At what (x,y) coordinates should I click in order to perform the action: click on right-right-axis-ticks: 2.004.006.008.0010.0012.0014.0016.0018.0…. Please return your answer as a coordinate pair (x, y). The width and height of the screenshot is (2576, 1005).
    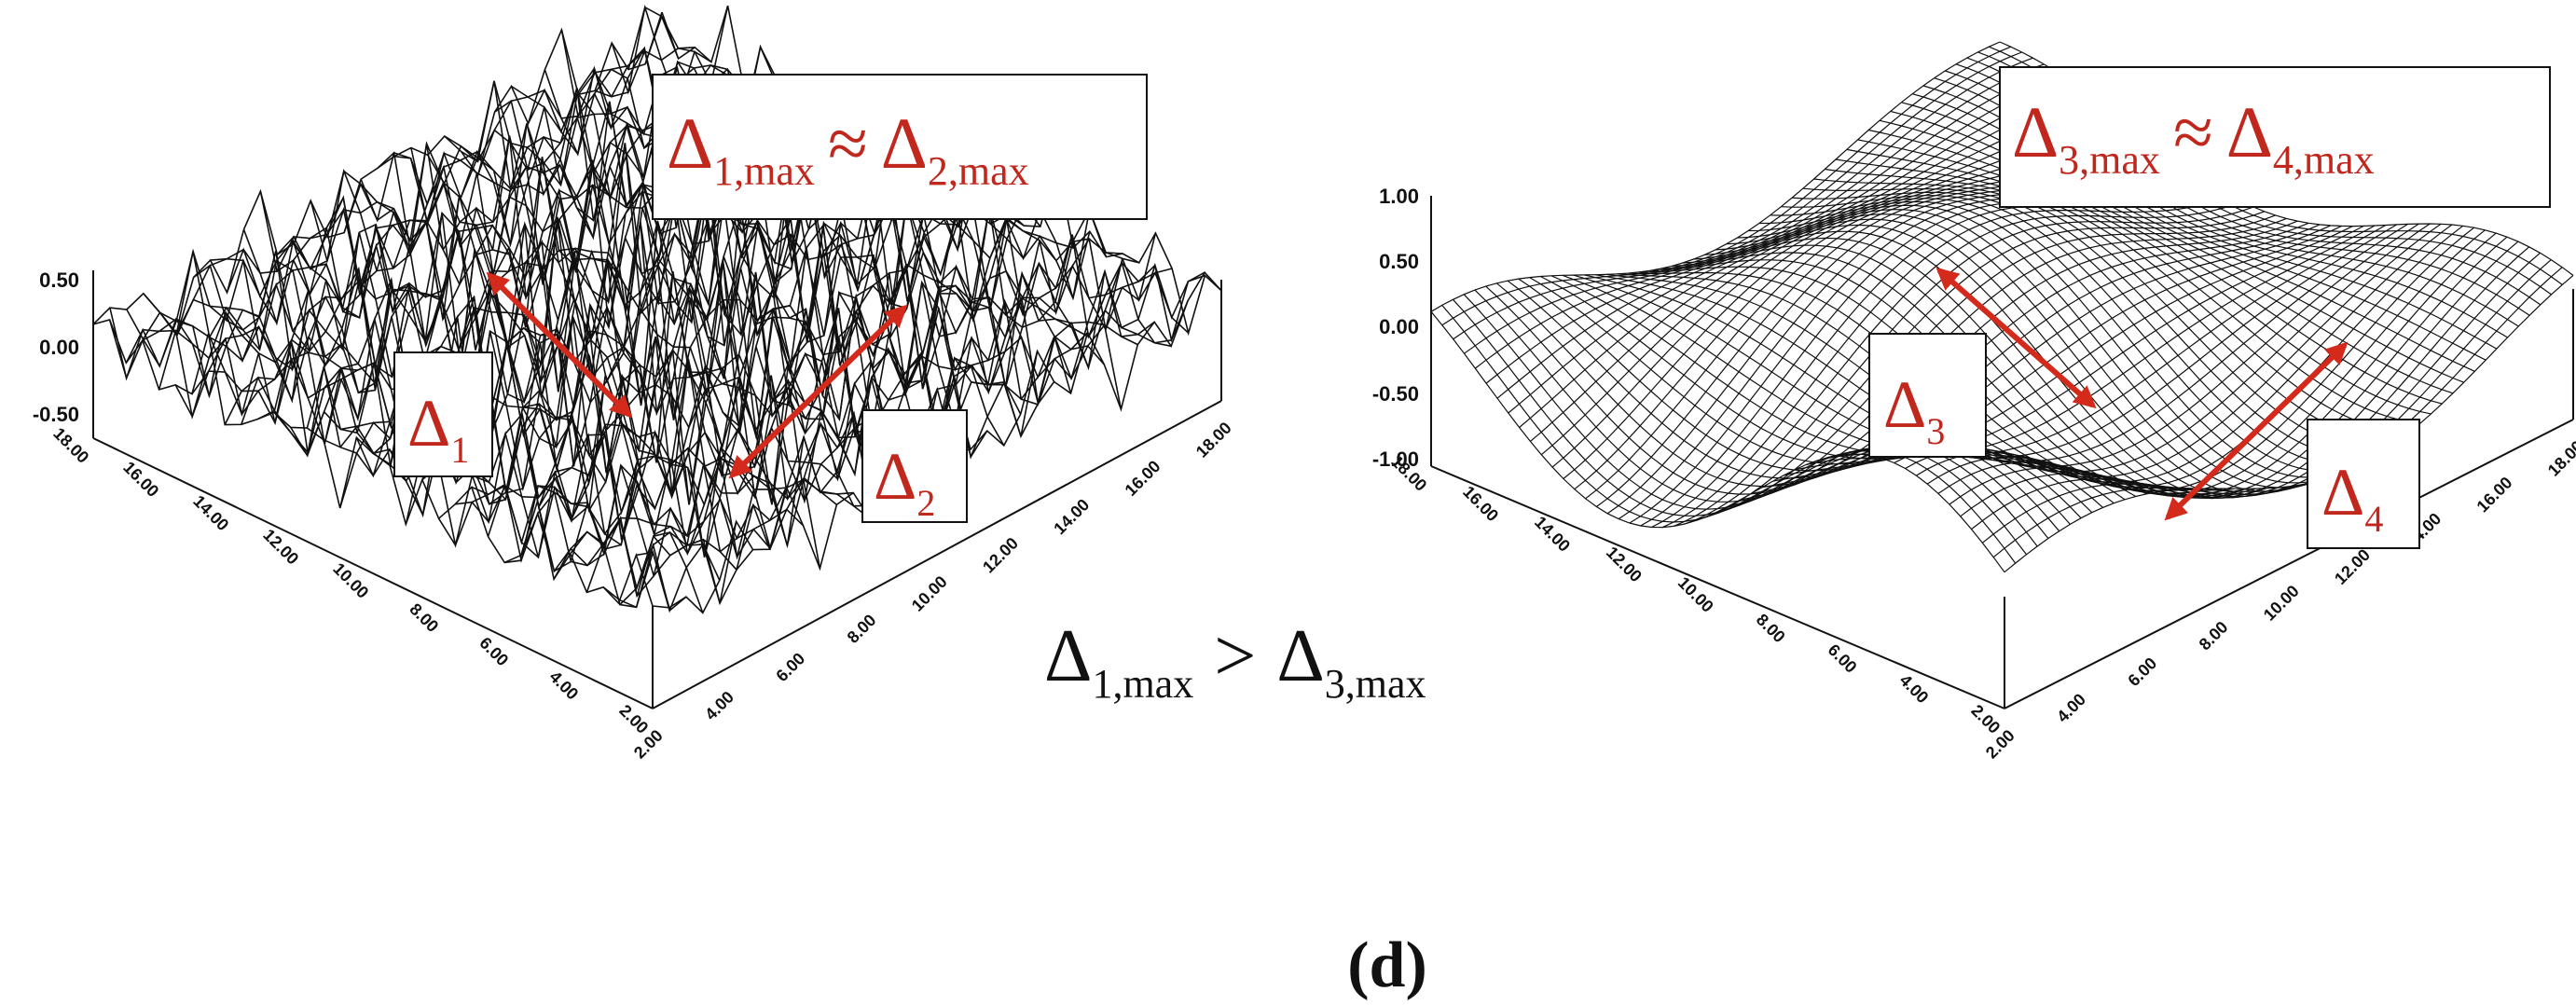
    Looking at the image, I should click on (2279, 600).